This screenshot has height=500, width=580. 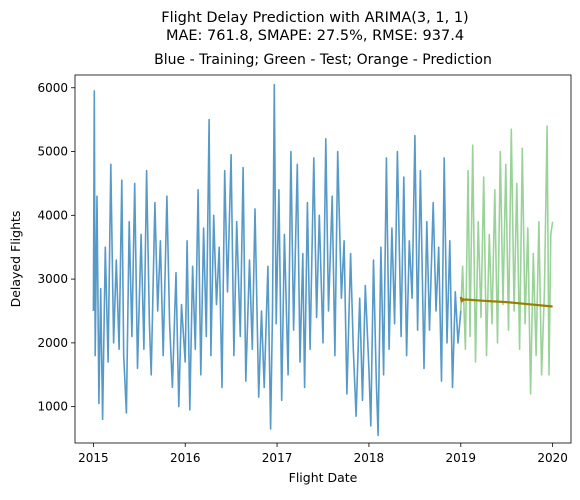 What do you see at coordinates (52, 152) in the screenshot?
I see `y-tick-label: 5000` at bounding box center [52, 152].